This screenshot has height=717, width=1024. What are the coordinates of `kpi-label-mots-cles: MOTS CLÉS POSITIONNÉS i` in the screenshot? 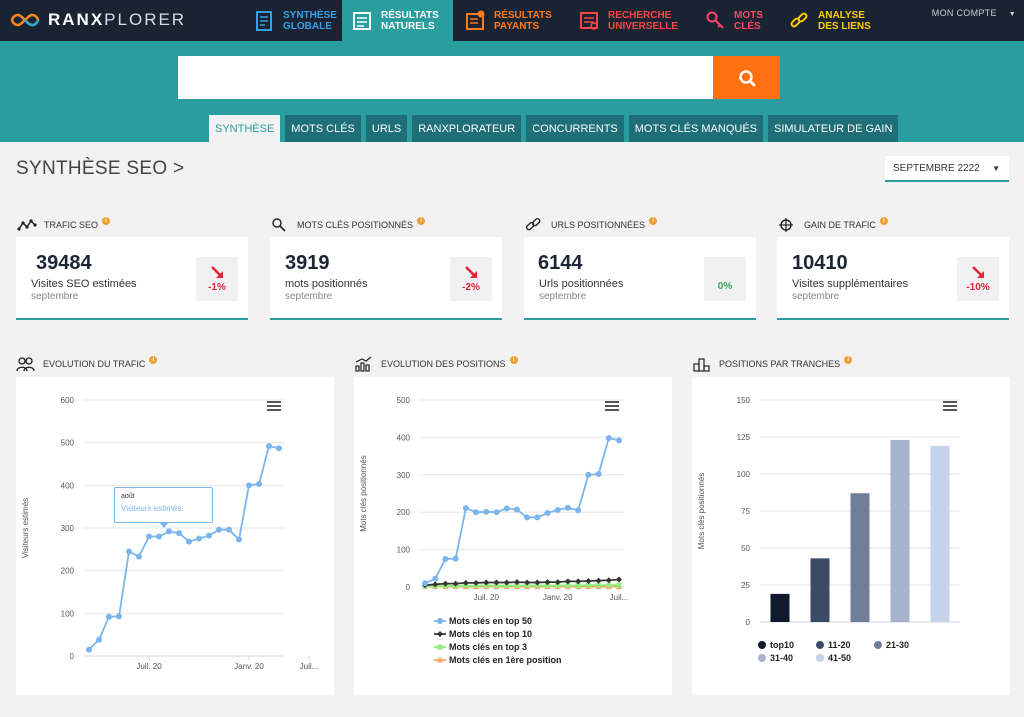 It's located at (348, 225).